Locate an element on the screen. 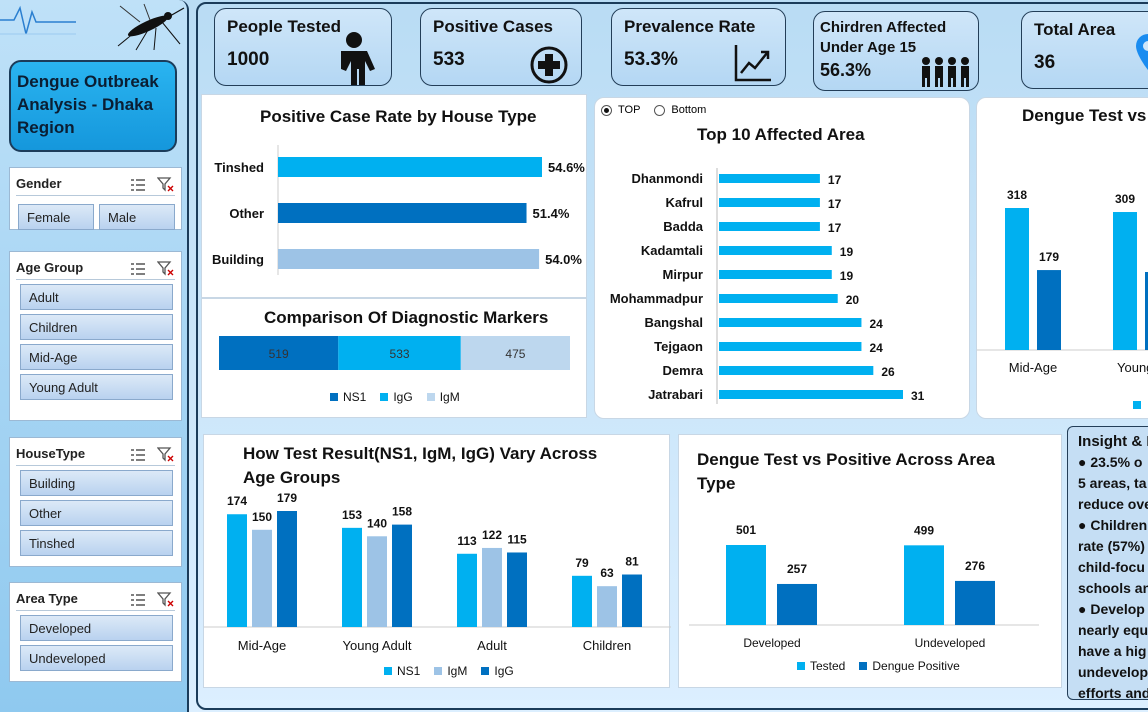 This screenshot has width=1148, height=712. legend-item: NS1 is located at coordinates (348, 397).